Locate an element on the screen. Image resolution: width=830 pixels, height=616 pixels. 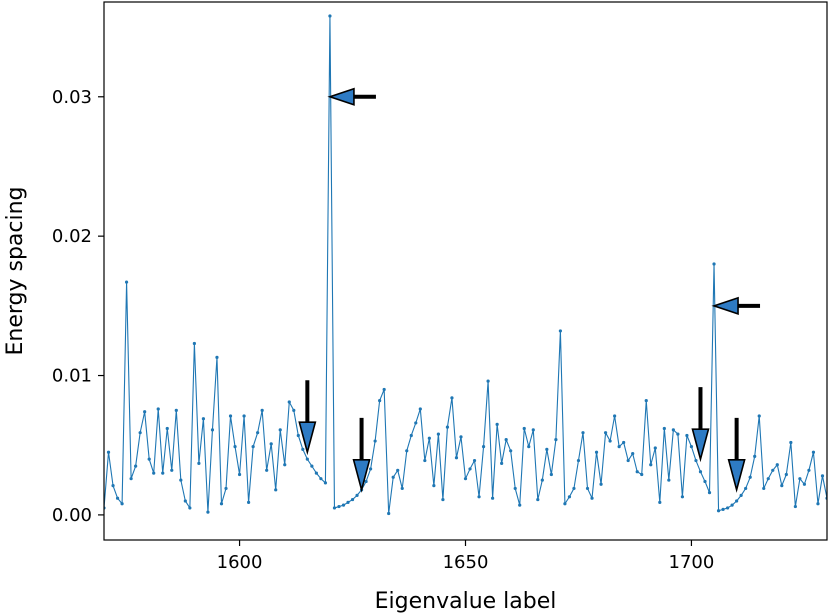
y-axis-ticks: 0.00 0.01 0.02 0.03 is located at coordinates (78, 306).